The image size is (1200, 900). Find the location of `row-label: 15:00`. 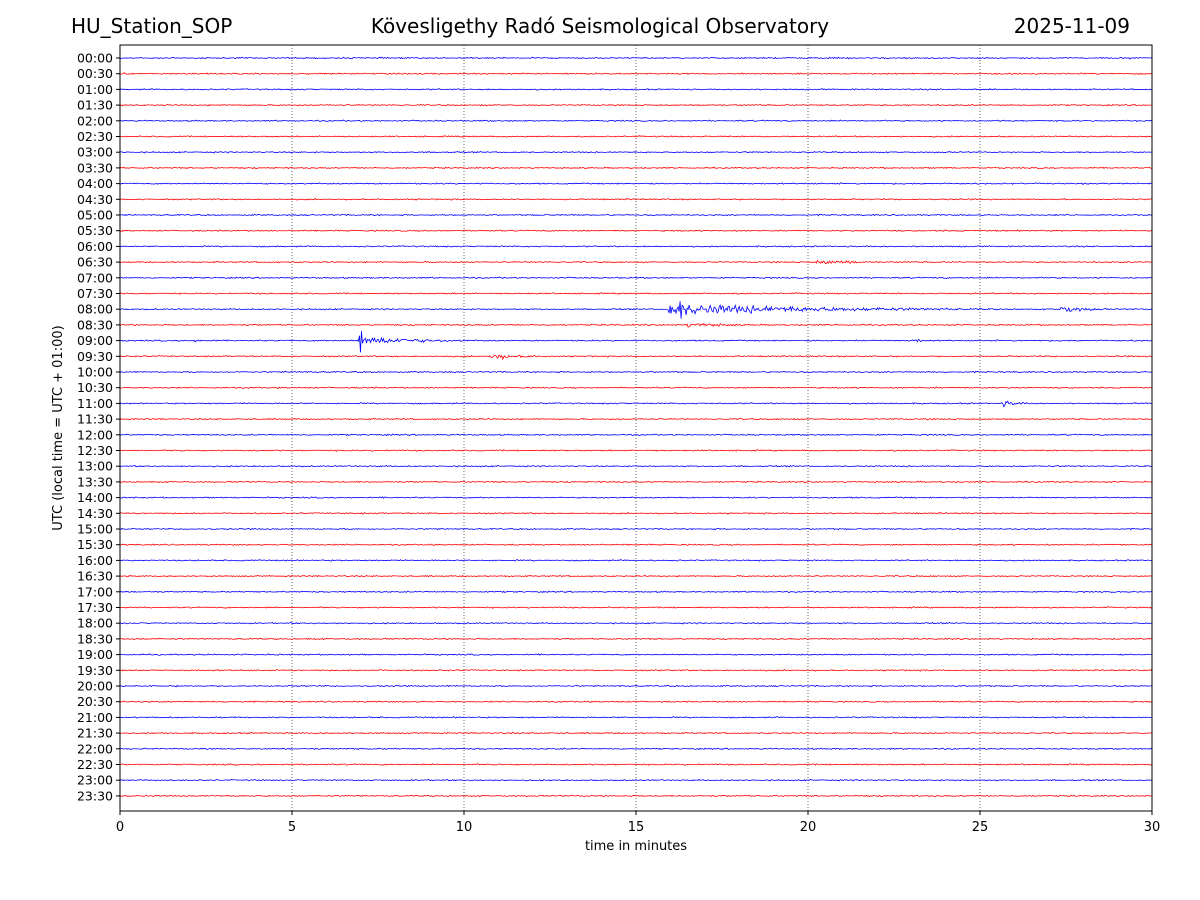

row-label: 15:00 is located at coordinates (95, 529).